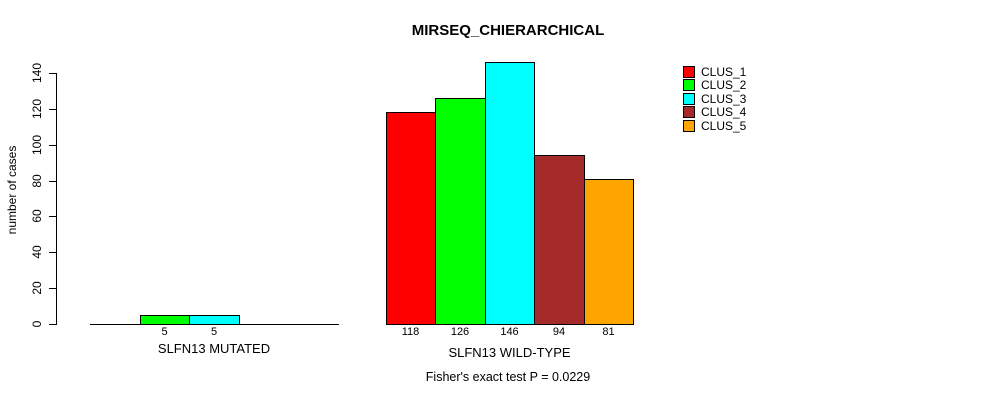 This screenshot has height=400, width=990. What do you see at coordinates (724, 85) in the screenshot?
I see `legend-label: CLUS_2` at bounding box center [724, 85].